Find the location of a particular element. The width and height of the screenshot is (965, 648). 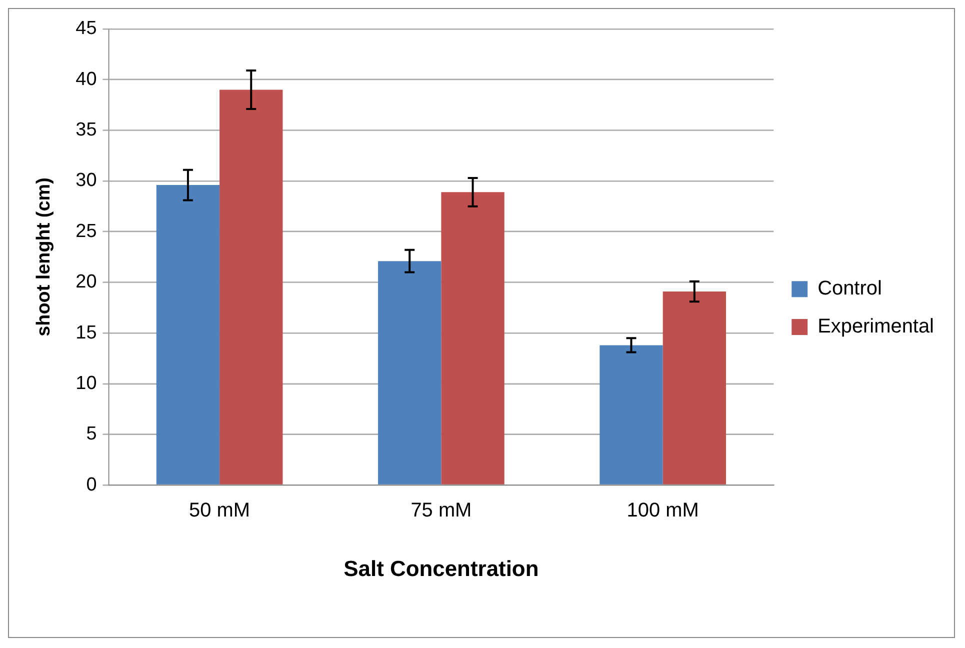

x-tick-label: 100 mM is located at coordinates (662, 511).